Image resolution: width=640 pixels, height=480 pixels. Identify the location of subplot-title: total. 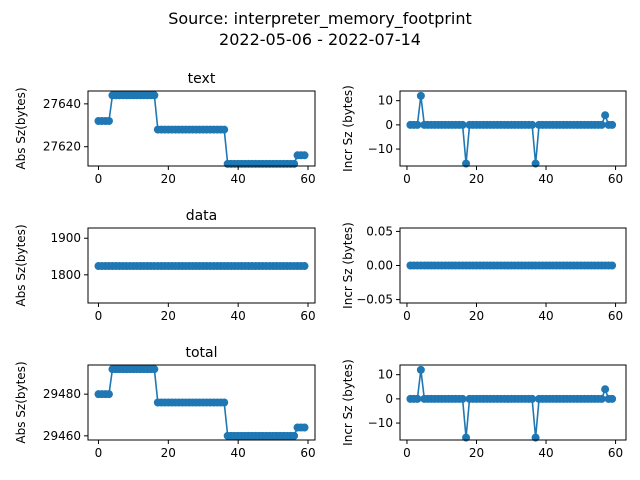
(201, 353).